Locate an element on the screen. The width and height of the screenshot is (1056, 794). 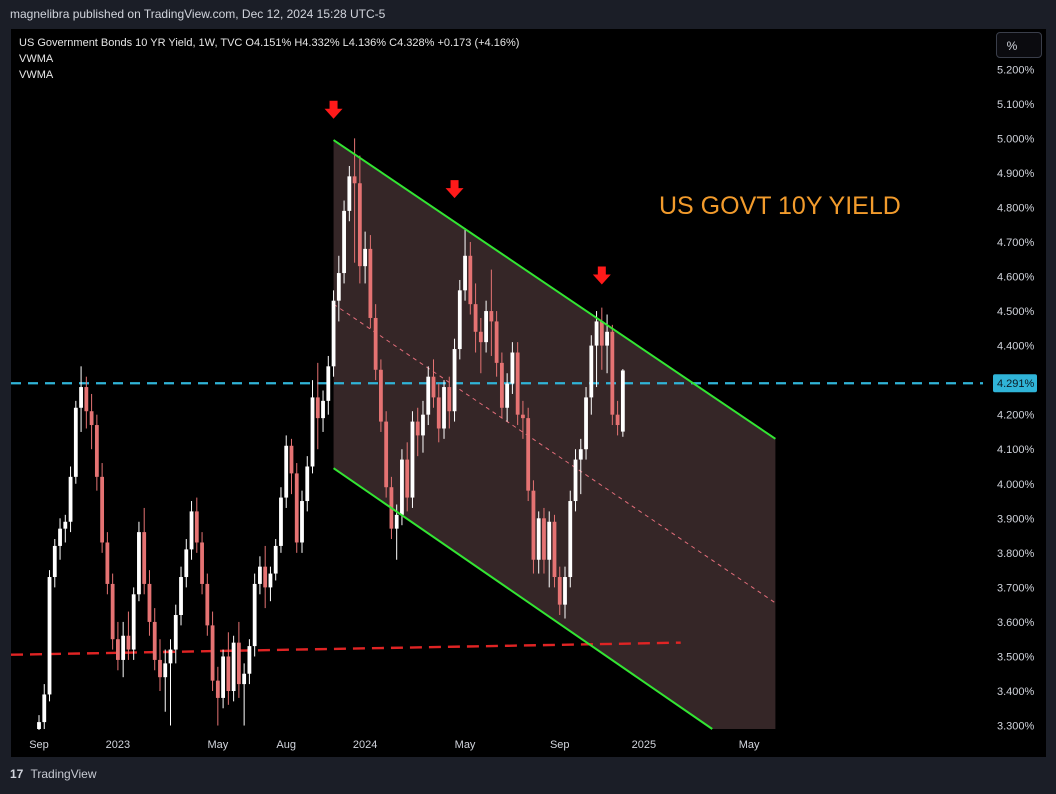
x-tick-label: Aug is located at coordinates (286, 745).